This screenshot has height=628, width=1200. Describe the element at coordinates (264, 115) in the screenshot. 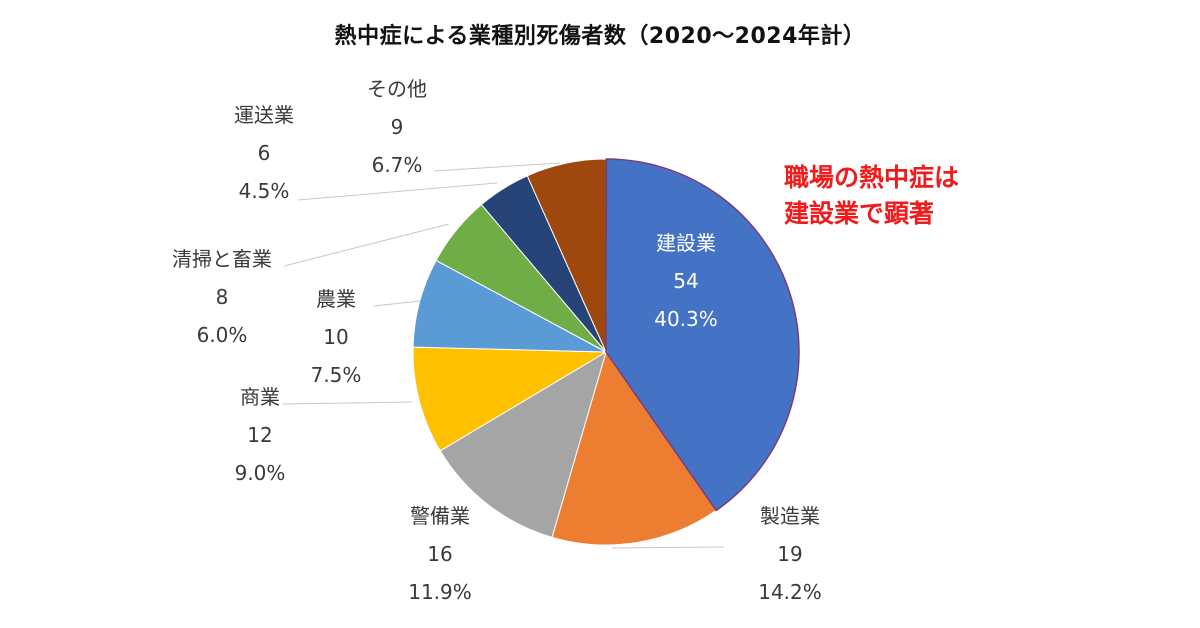

I see `slice-7-label-name: 運送業` at that location.